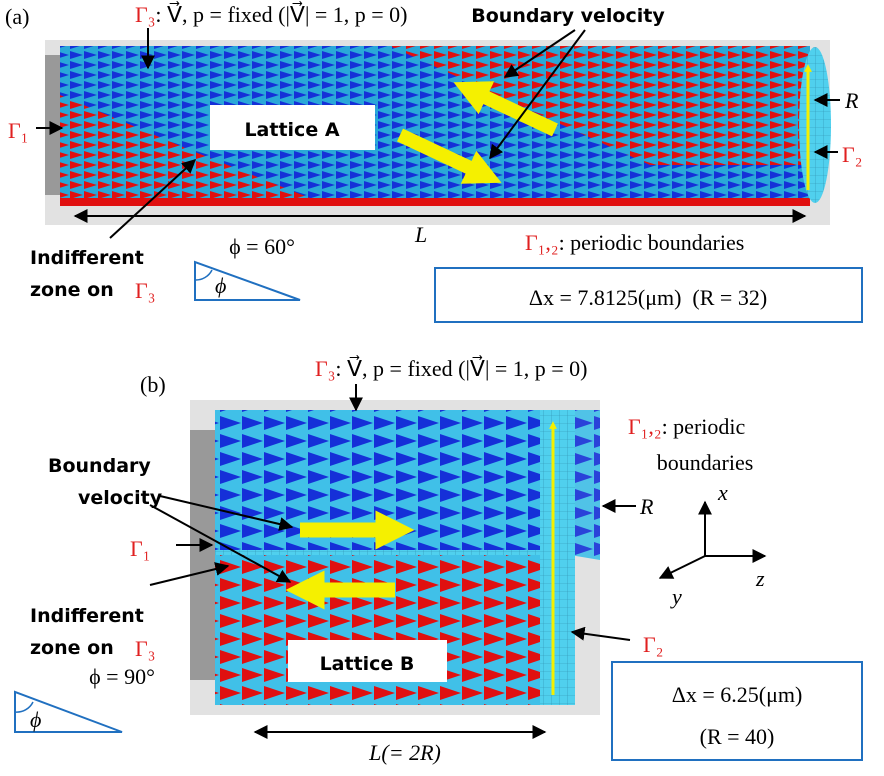 The width and height of the screenshot is (884, 776). What do you see at coordinates (262, 246) in the screenshot?
I see `angle-label: ϕ = 60°` at bounding box center [262, 246].